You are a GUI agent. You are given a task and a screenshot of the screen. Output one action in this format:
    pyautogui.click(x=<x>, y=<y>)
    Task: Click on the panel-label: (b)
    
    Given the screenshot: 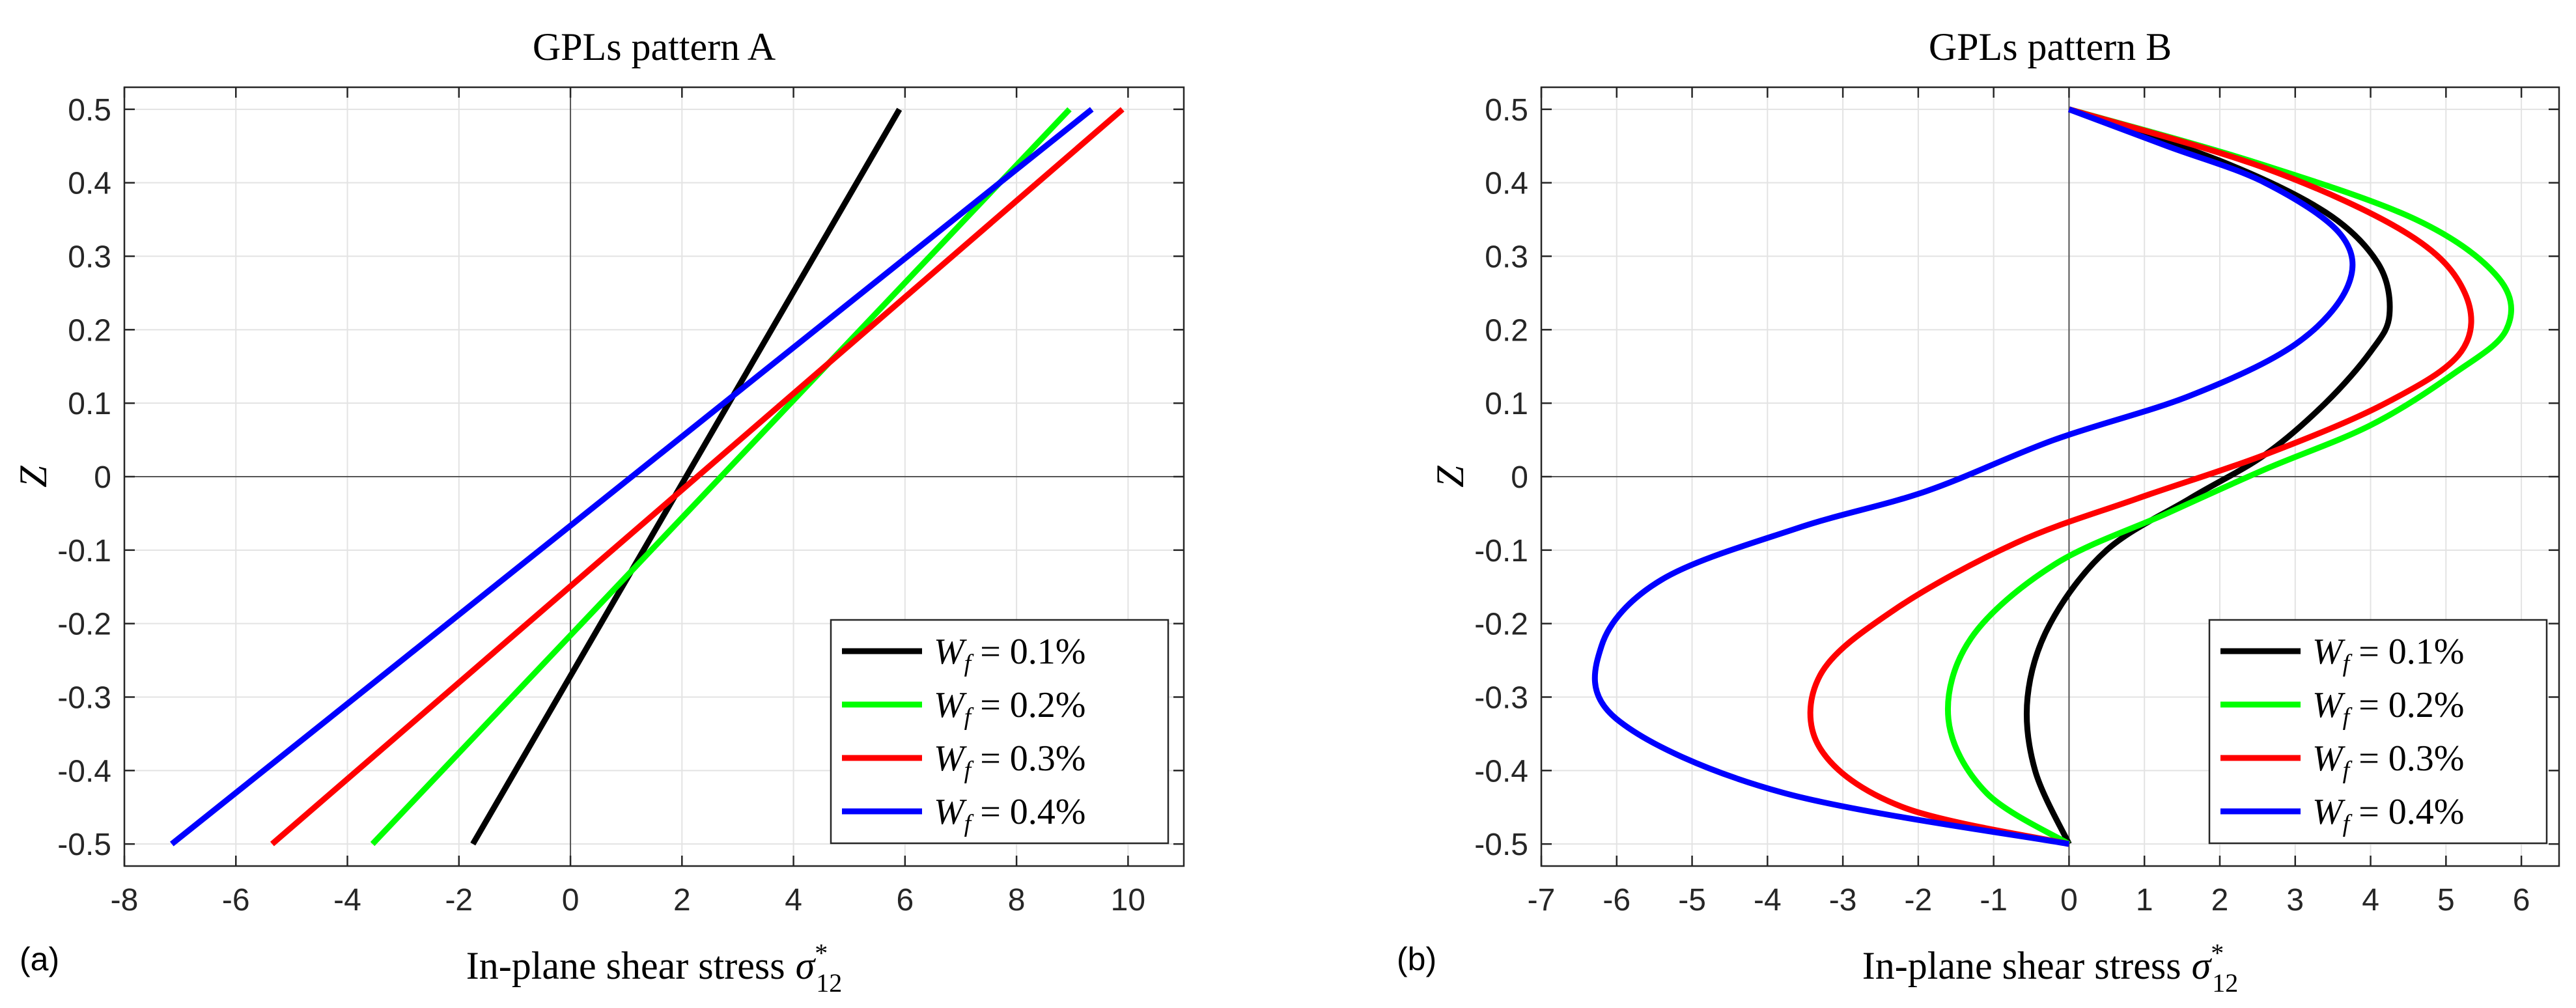 What is the action you would take?
    pyautogui.click(x=1417, y=959)
    